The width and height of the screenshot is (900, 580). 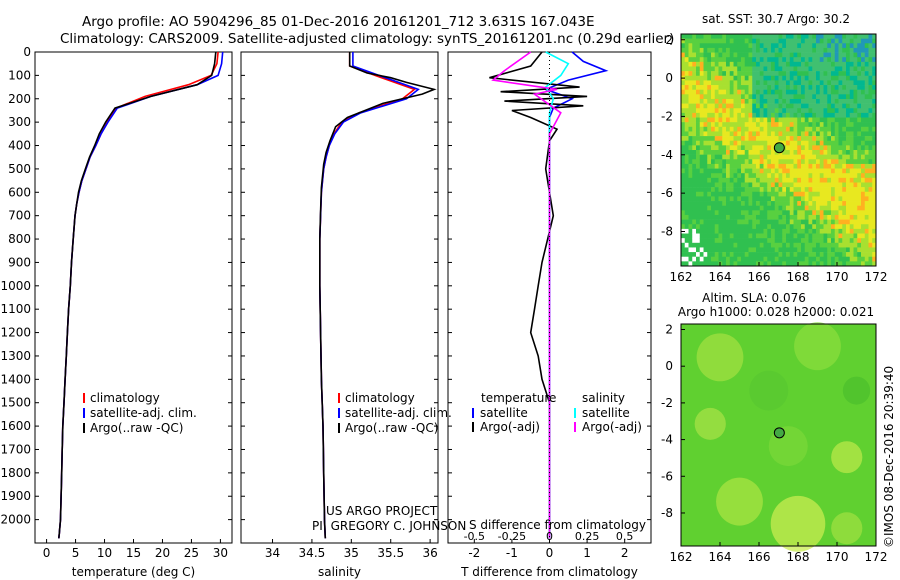 I want to click on y-tick-label: 1300, so click(x=15, y=356).